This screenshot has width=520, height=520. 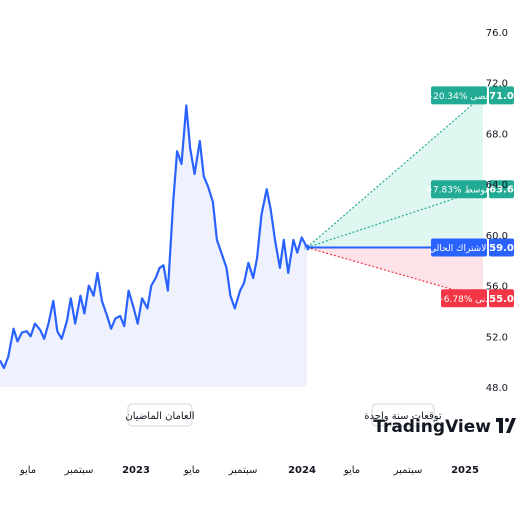 I want to click on y-tick-label: 68.0, so click(x=497, y=134).